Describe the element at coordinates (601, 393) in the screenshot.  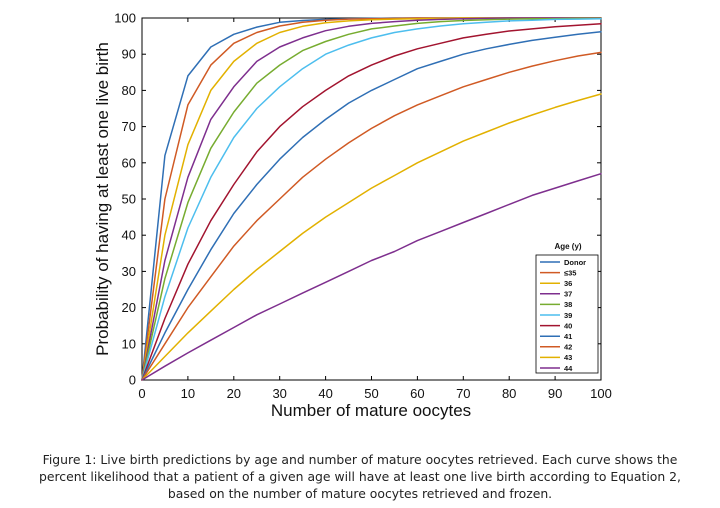
I see `x-tick-label: 100` at that location.